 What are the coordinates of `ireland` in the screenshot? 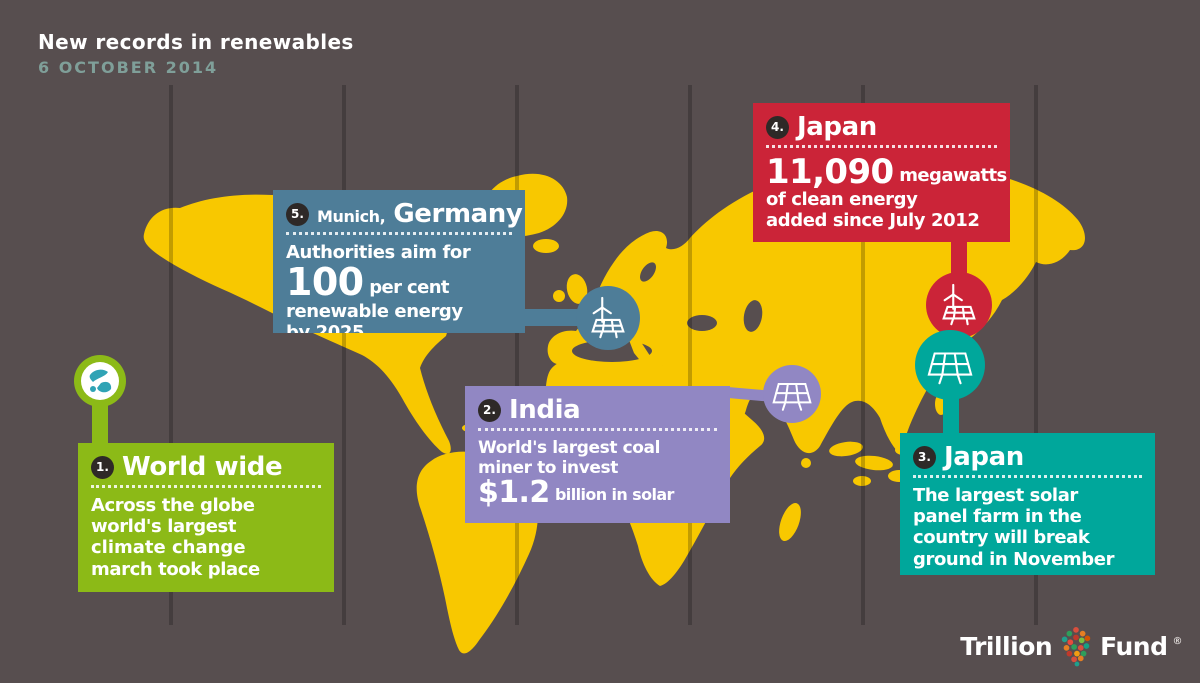 It's located at (559, 296).